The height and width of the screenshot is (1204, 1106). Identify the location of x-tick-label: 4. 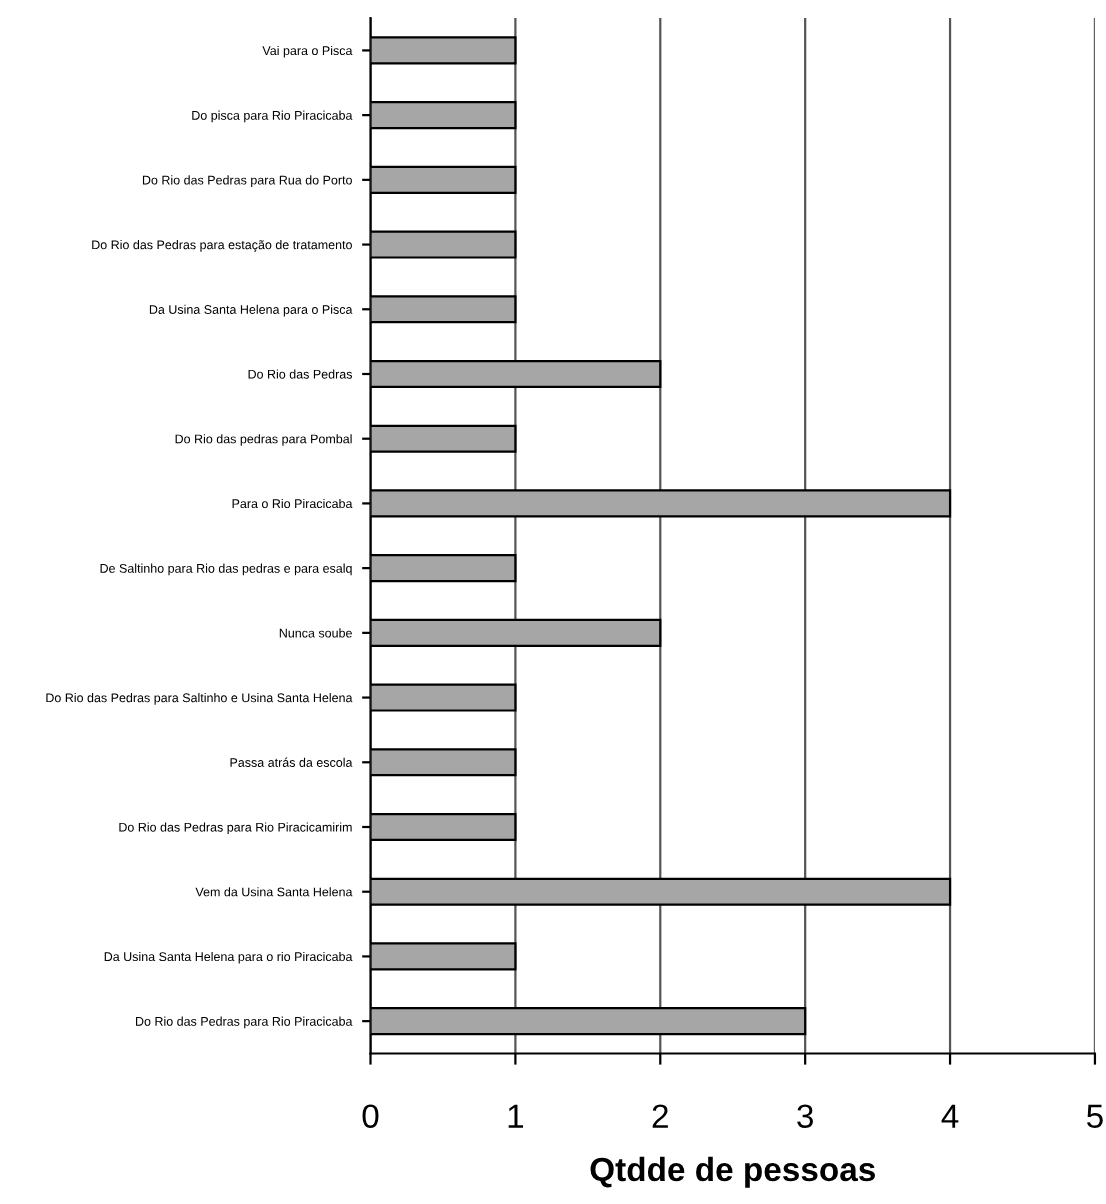
(950, 1116).